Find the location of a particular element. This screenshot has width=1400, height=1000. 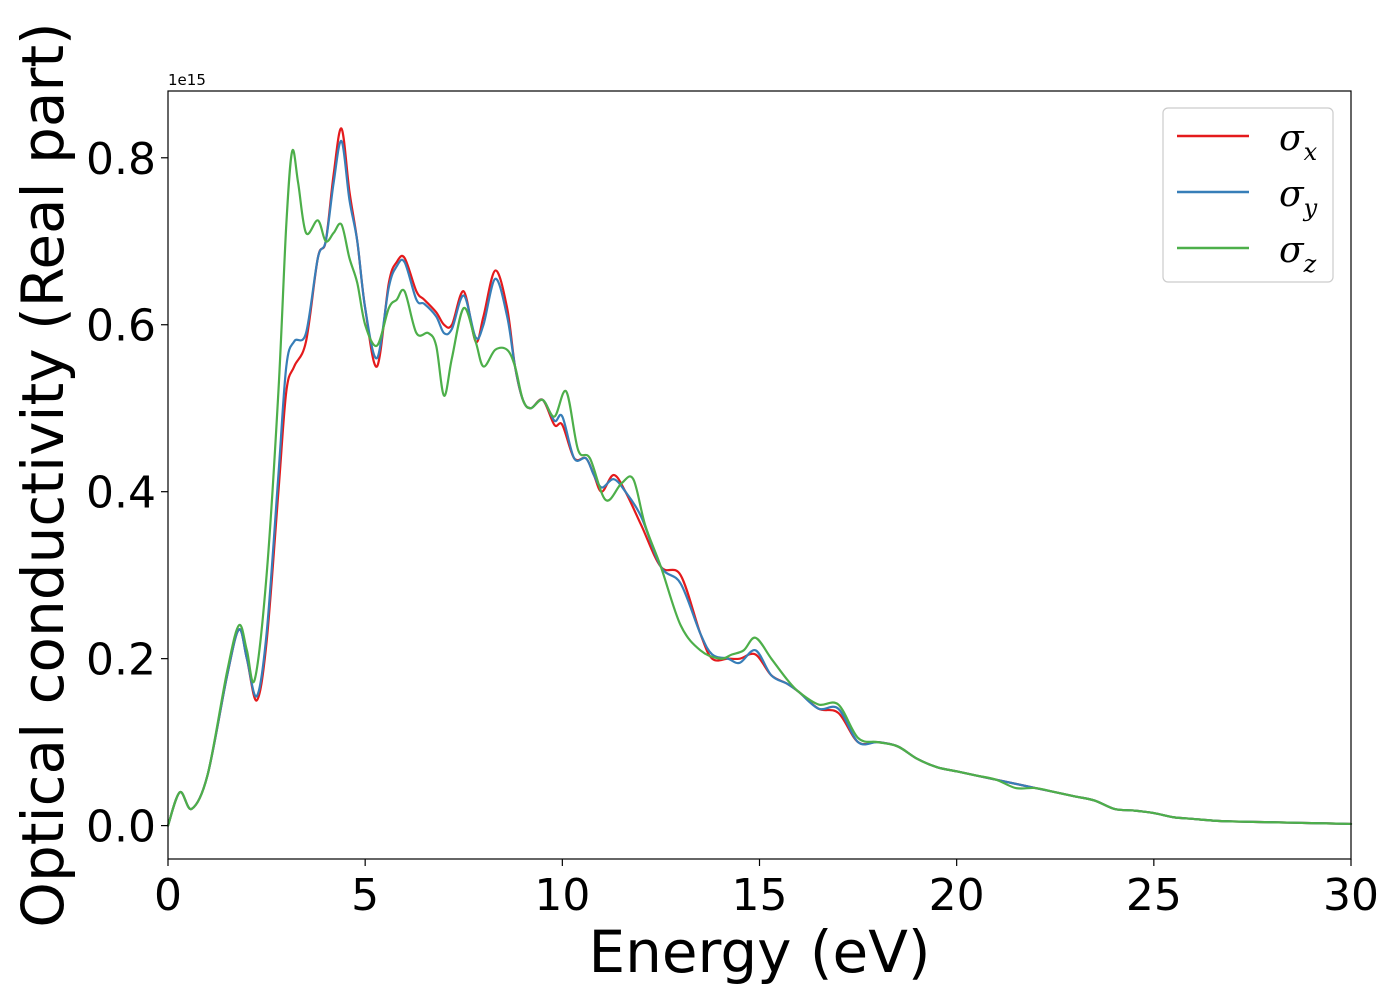

y-axis: 0.0 0.2 0.4 0.6 0.8 is located at coordinates (127, 493).